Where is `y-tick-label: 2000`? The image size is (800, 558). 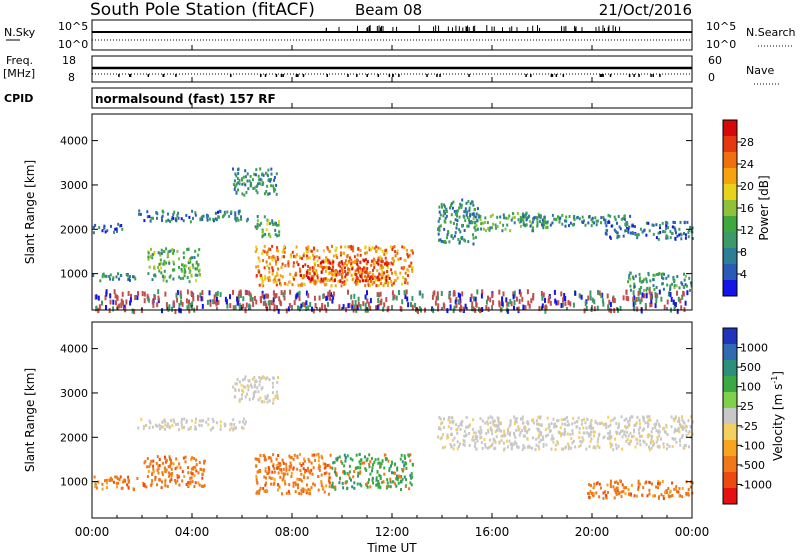 y-tick-label: 2000 is located at coordinates (74, 437).